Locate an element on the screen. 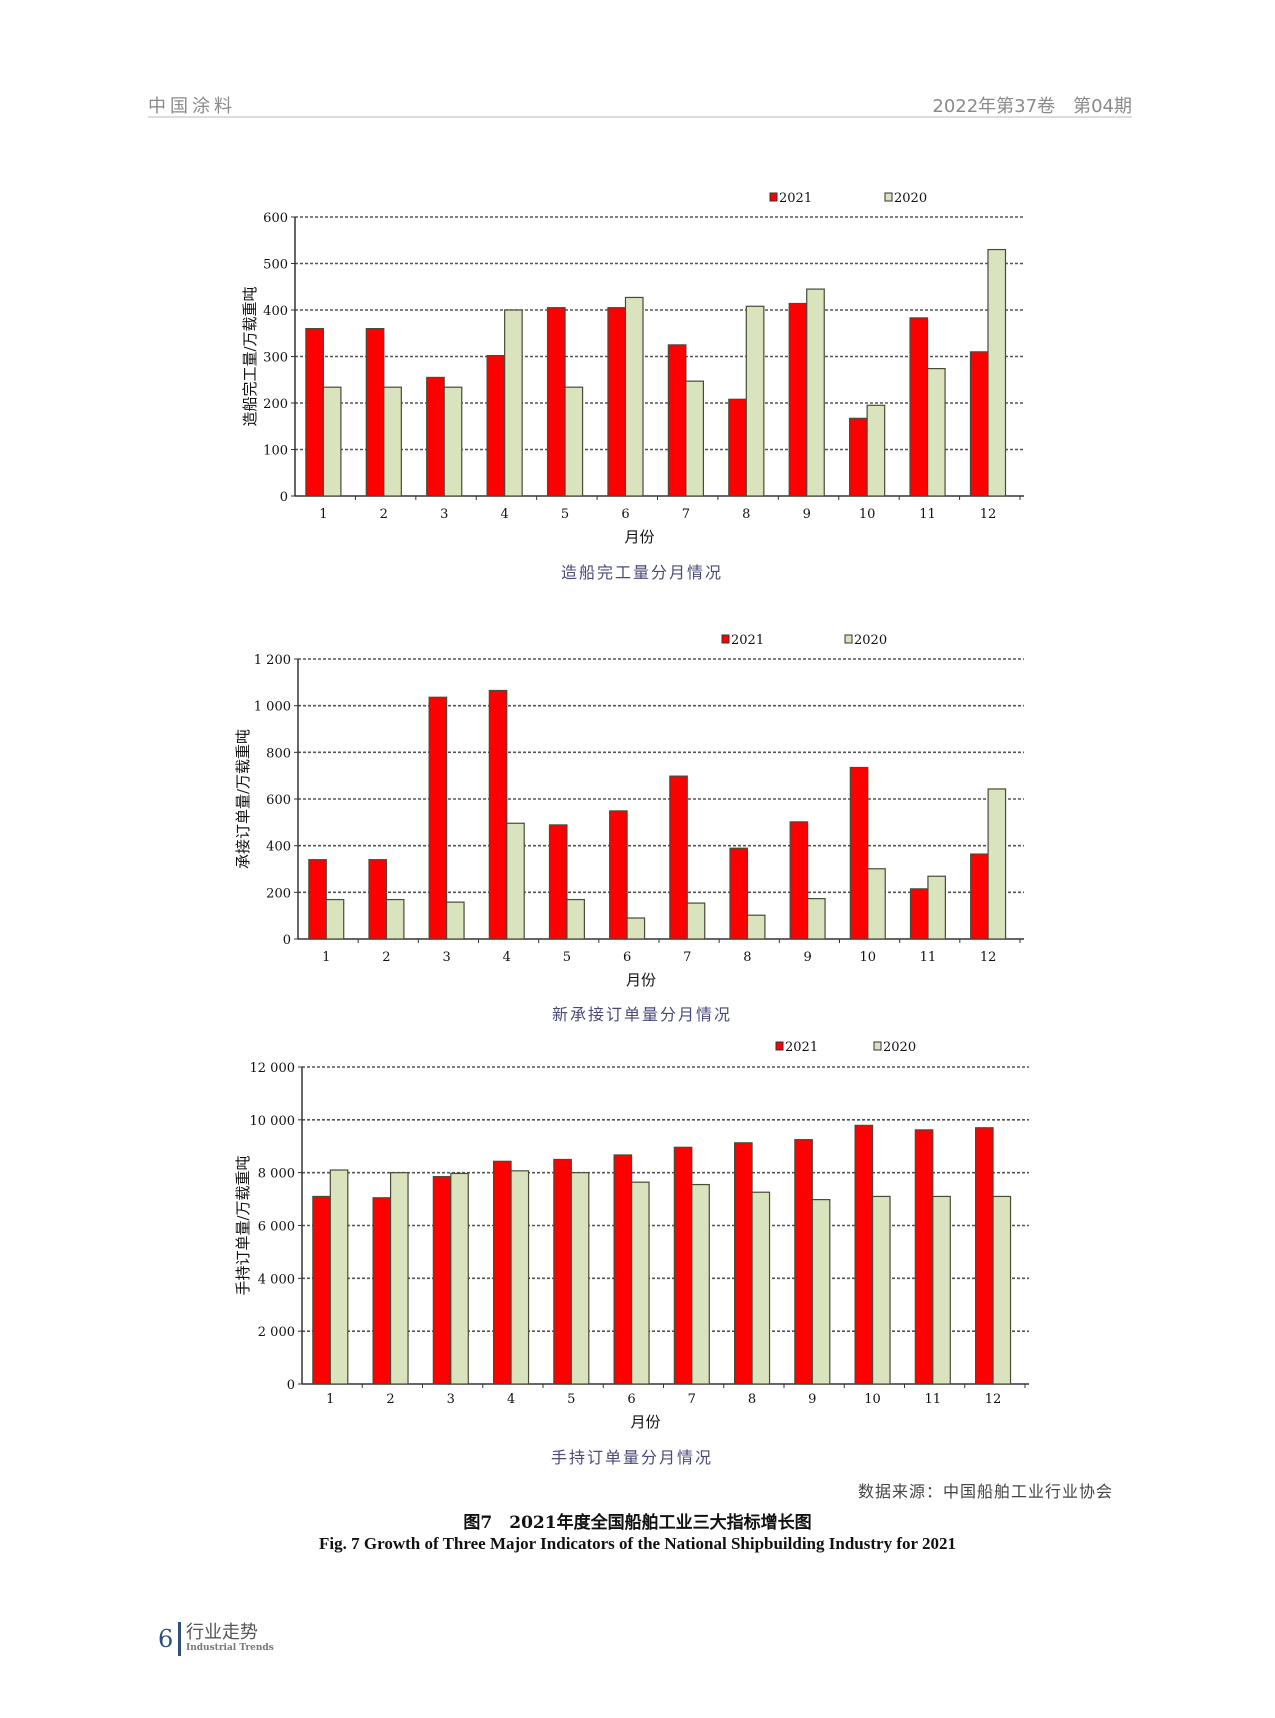  y-tick-label: 500 is located at coordinates (275, 265).